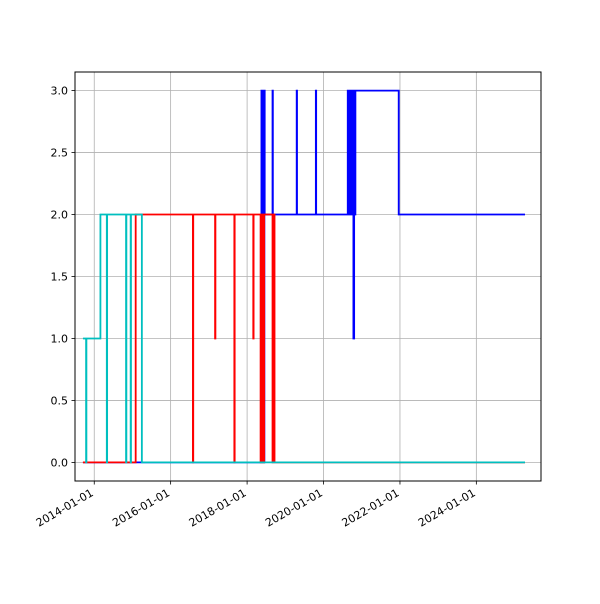 The height and width of the screenshot is (604, 600). What do you see at coordinates (60, 215) in the screenshot?
I see `y-tick-label: 2.0` at bounding box center [60, 215].